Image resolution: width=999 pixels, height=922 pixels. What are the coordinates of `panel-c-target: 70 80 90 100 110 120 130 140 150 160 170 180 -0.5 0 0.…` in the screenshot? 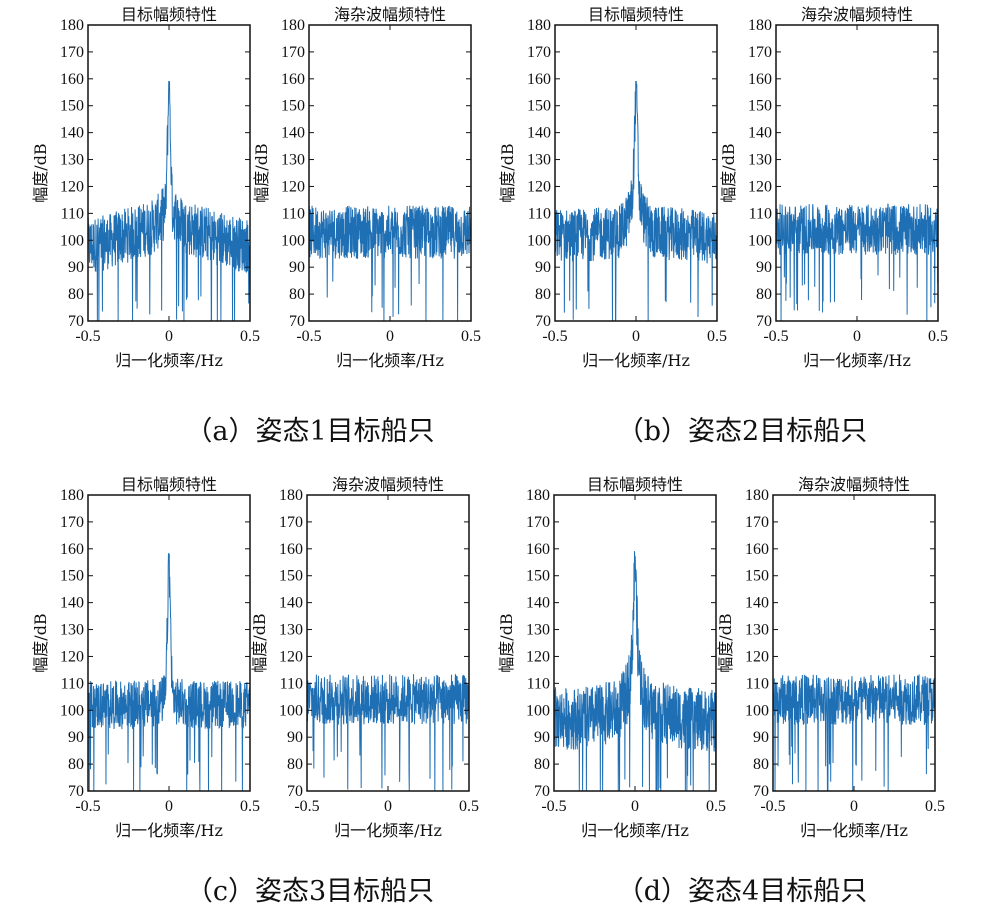 It's located at (145, 657).